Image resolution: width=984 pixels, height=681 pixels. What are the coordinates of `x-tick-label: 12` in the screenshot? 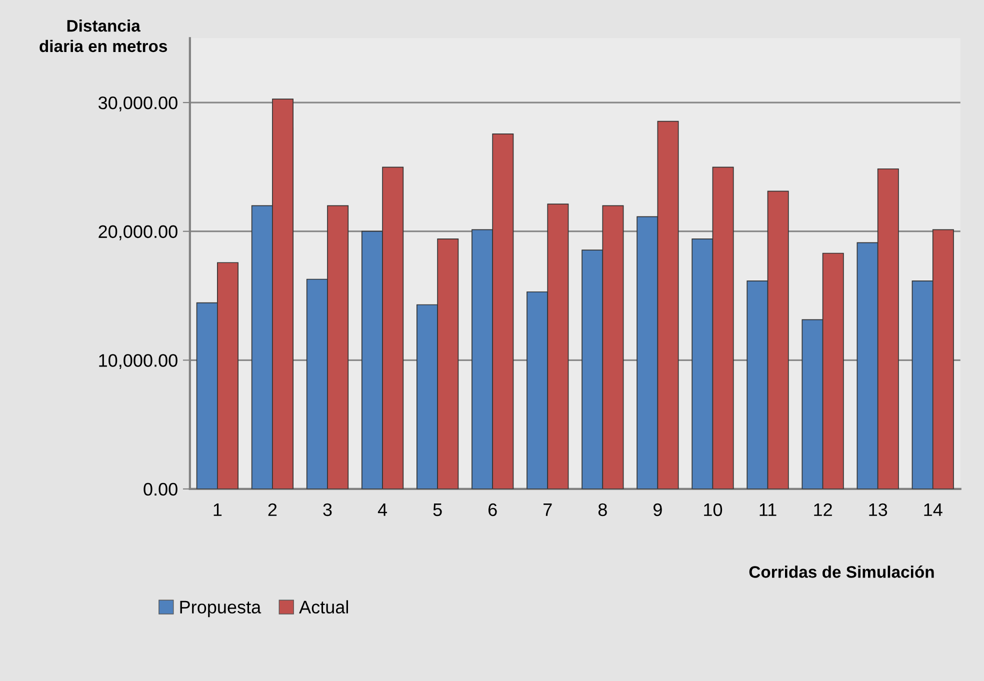 It's located at (823, 509).